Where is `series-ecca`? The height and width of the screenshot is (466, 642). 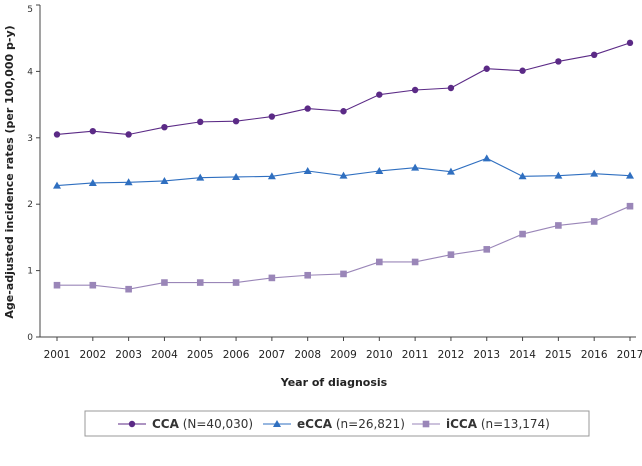
series-ecca is located at coordinates (343, 171).